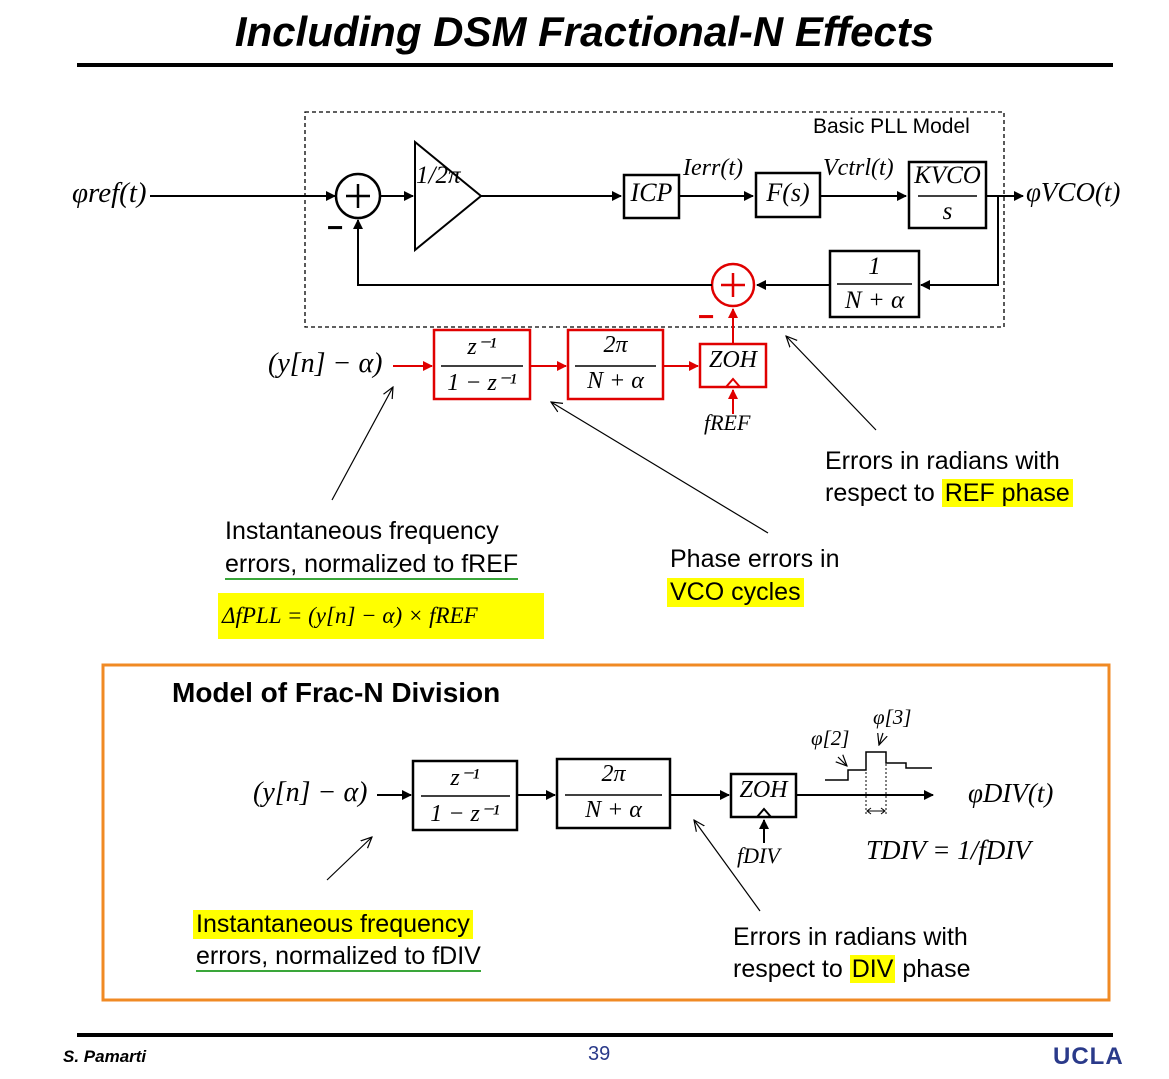 Image resolution: width=1169 pixels, height=1079 pixels. Describe the element at coordinates (482, 364) in the screenshot. I see `accumulator-block` at that location.